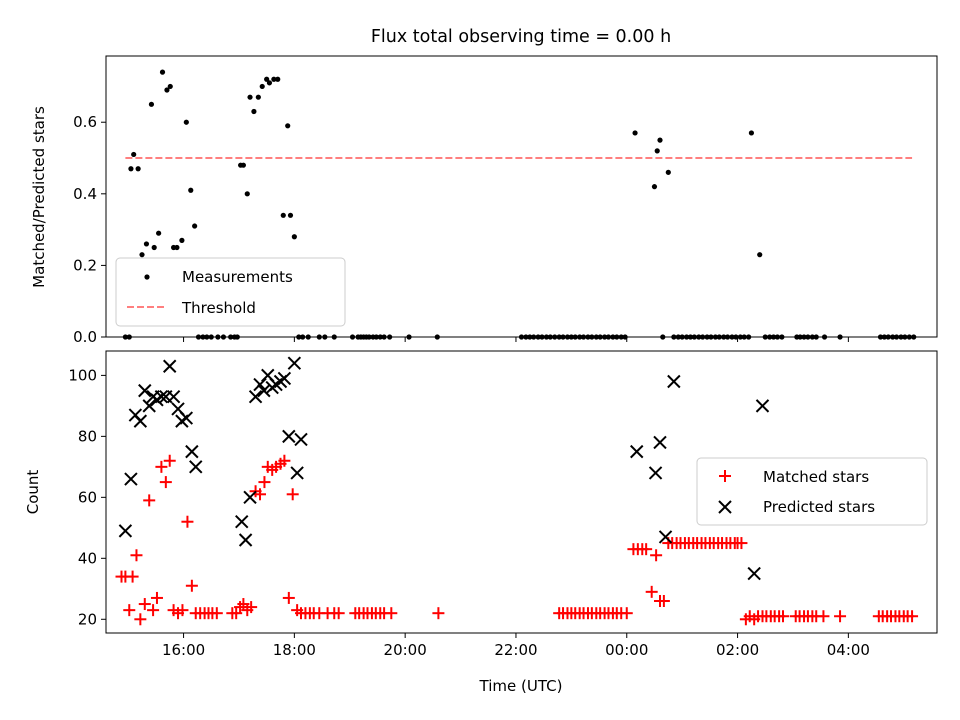 The image size is (960, 720). What do you see at coordinates (725, 507) in the screenshot?
I see `legend-predicted-marker` at bounding box center [725, 507].